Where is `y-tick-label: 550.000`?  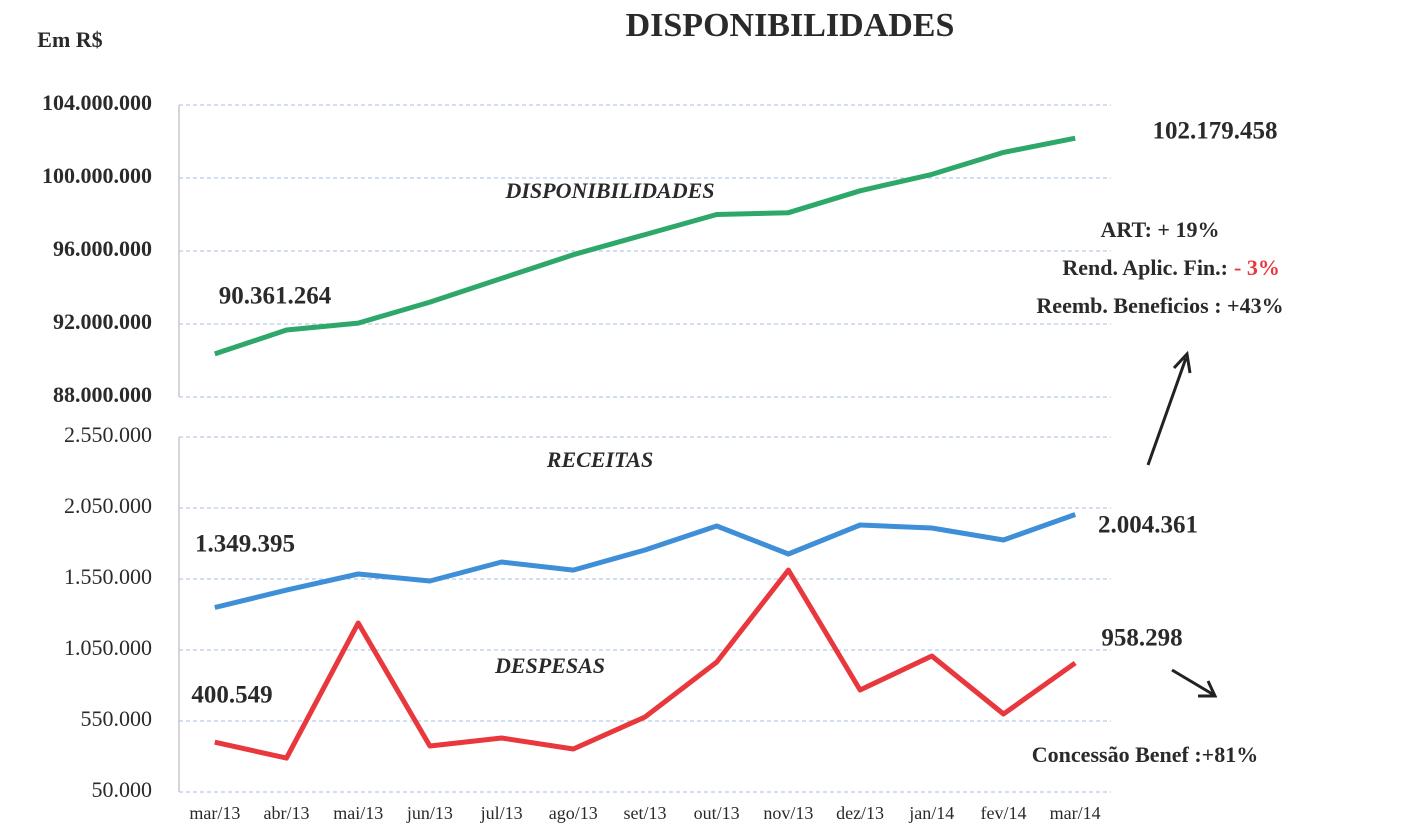 y-tick-label: 550.000 is located at coordinates (117, 718).